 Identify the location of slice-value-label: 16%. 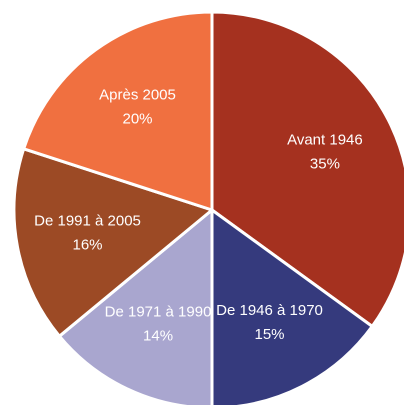
(88, 245).